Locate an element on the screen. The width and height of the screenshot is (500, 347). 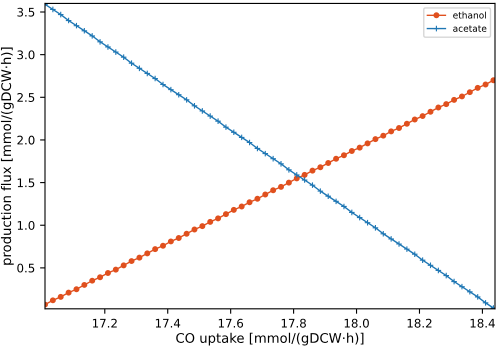
x-tick-label: 18.0 is located at coordinates (356, 323).